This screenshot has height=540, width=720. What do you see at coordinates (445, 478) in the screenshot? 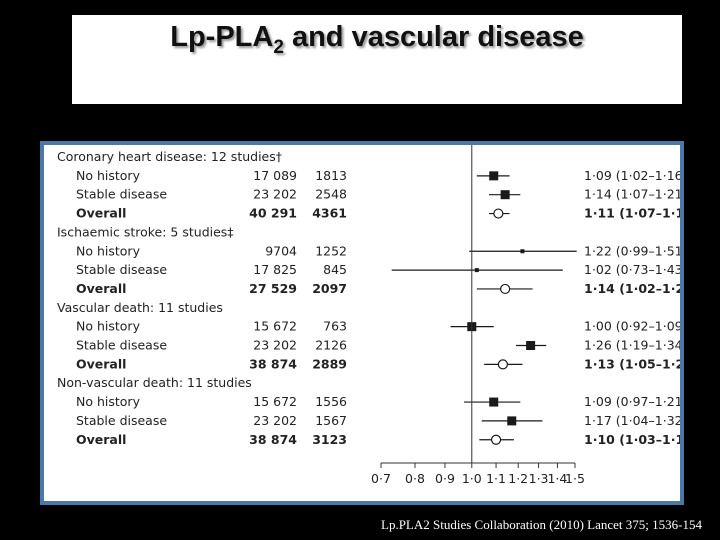
I see `x-tick-label: 0·9` at bounding box center [445, 478].